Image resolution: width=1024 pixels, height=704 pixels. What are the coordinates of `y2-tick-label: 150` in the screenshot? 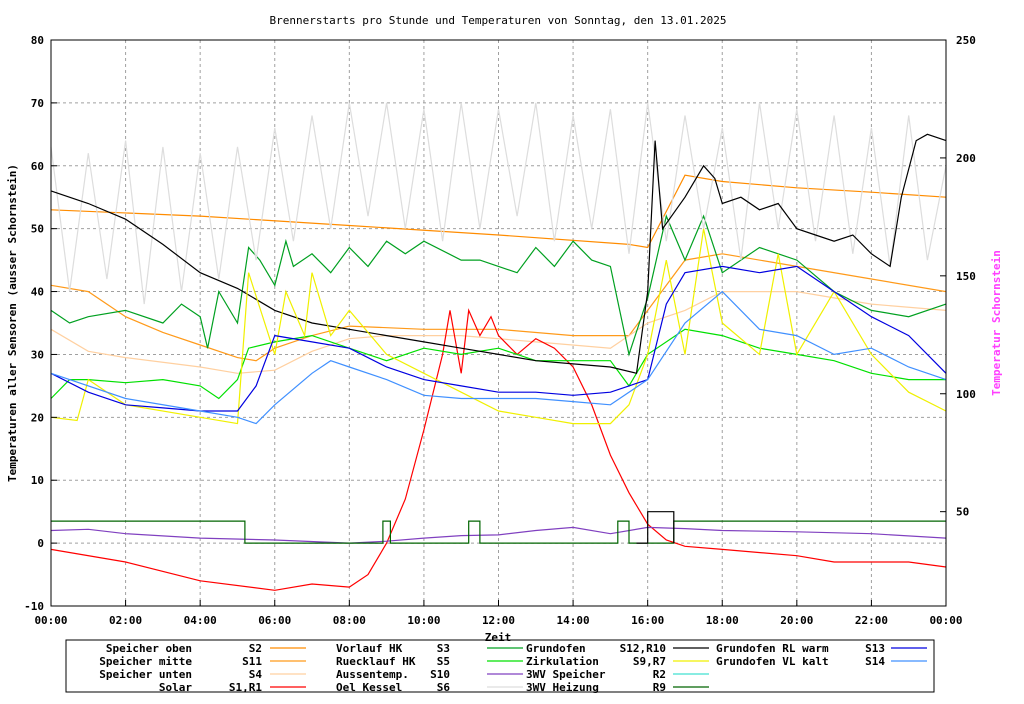 It's located at (966, 276).